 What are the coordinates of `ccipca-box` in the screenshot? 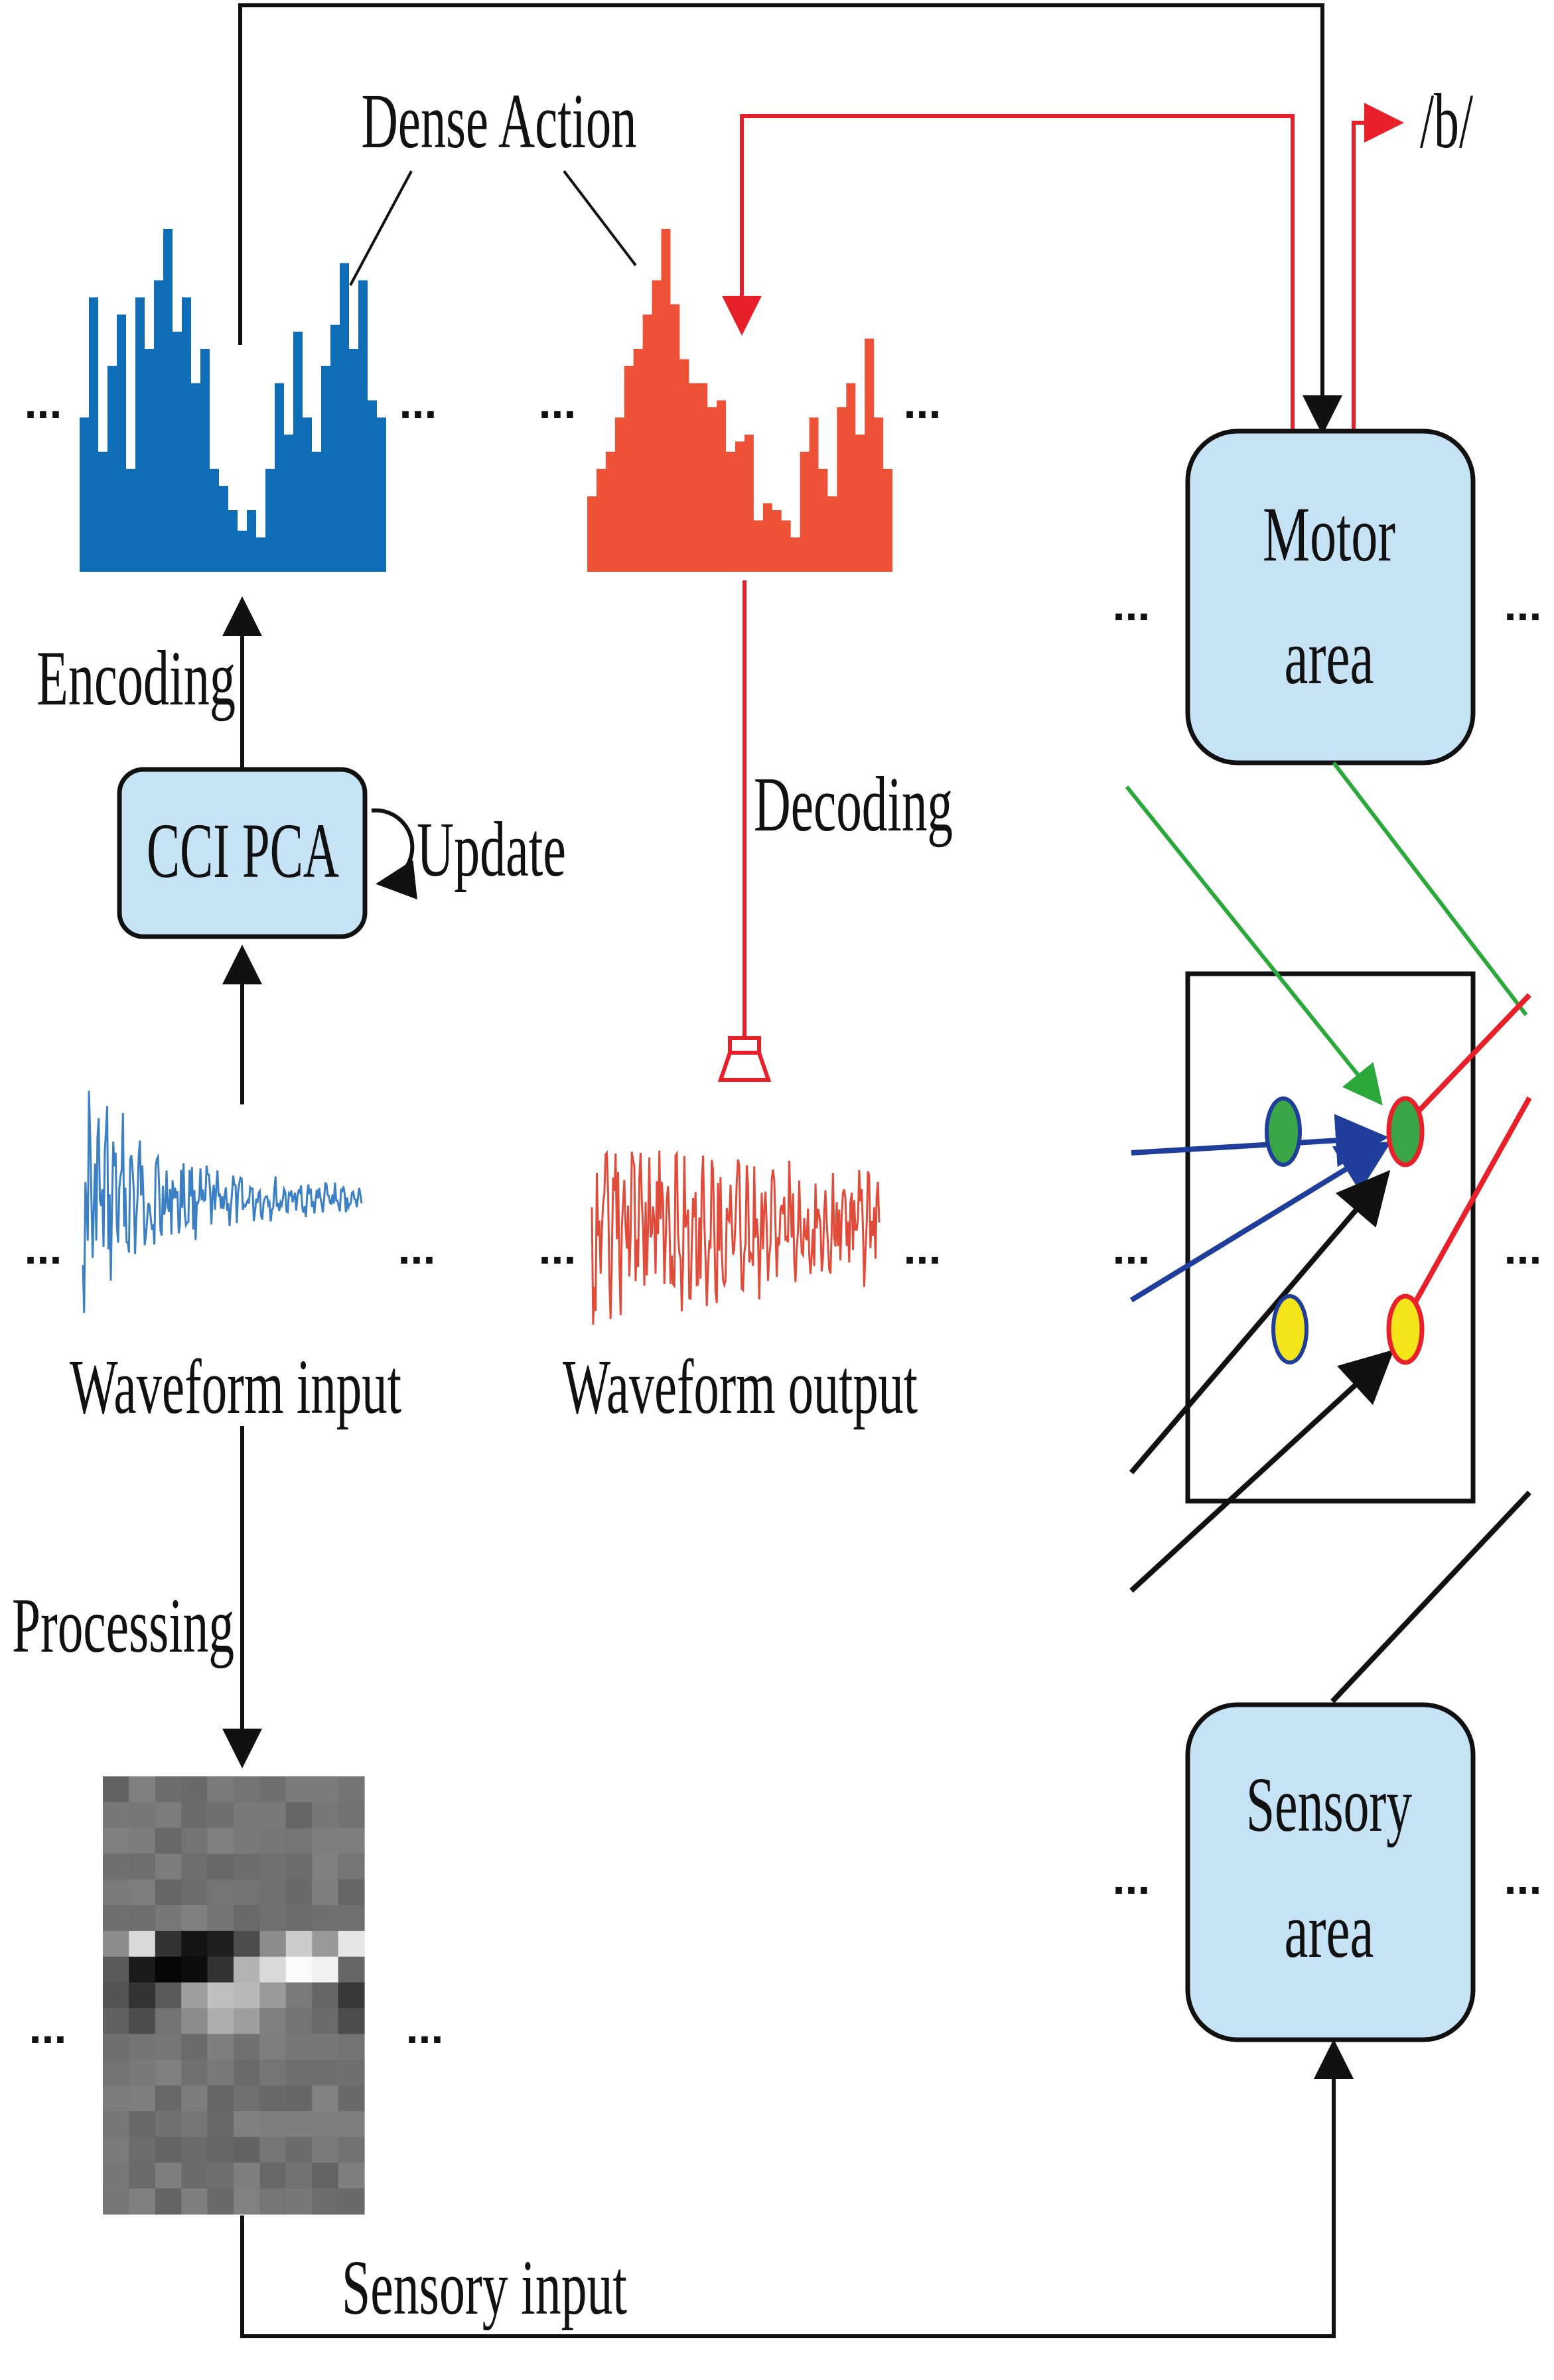 It's located at (242, 853).